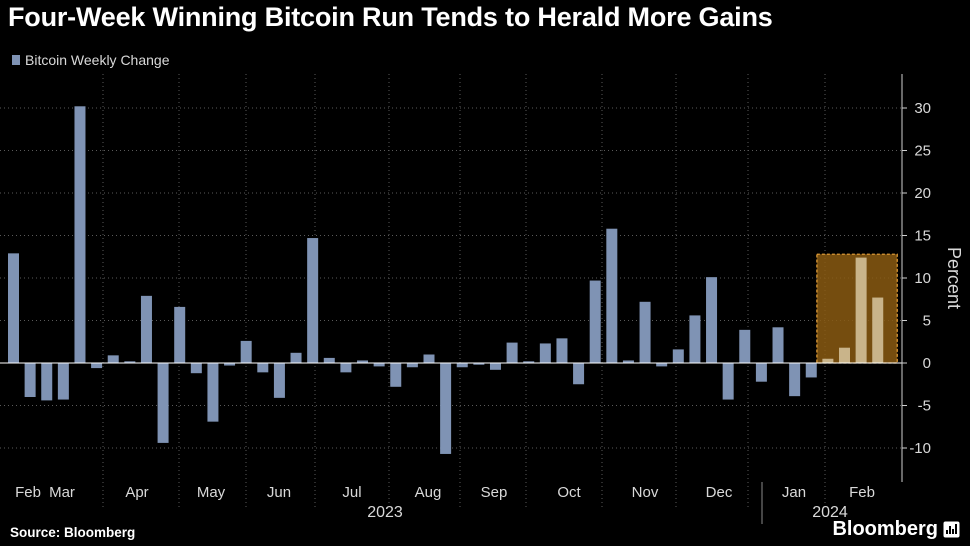 Image resolution: width=970 pixels, height=546 pixels. What do you see at coordinates (645, 492) in the screenshot?
I see `x-month-label: Nov` at bounding box center [645, 492].